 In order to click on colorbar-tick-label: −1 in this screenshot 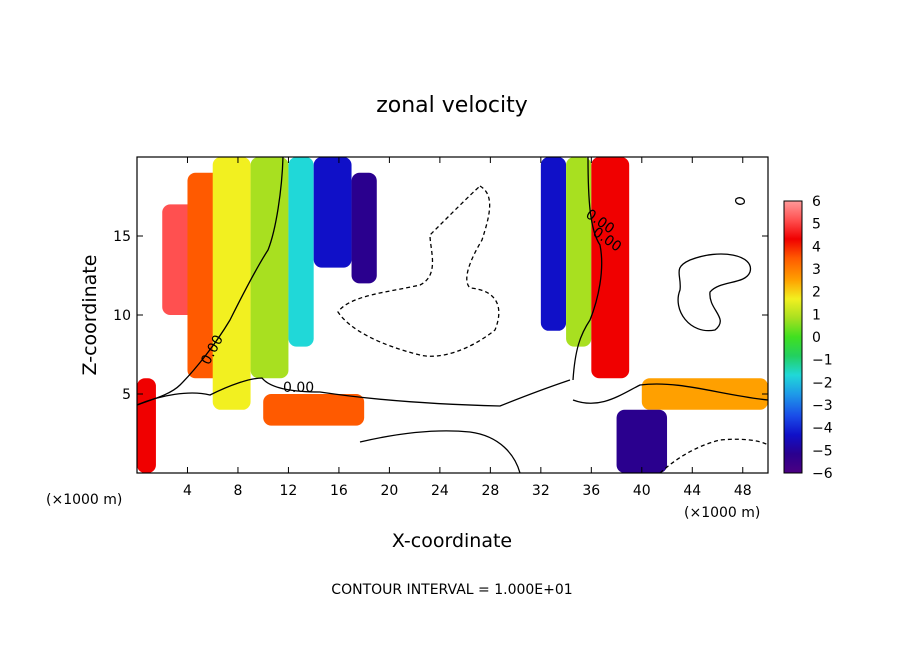, I will do `click(822, 361)`.